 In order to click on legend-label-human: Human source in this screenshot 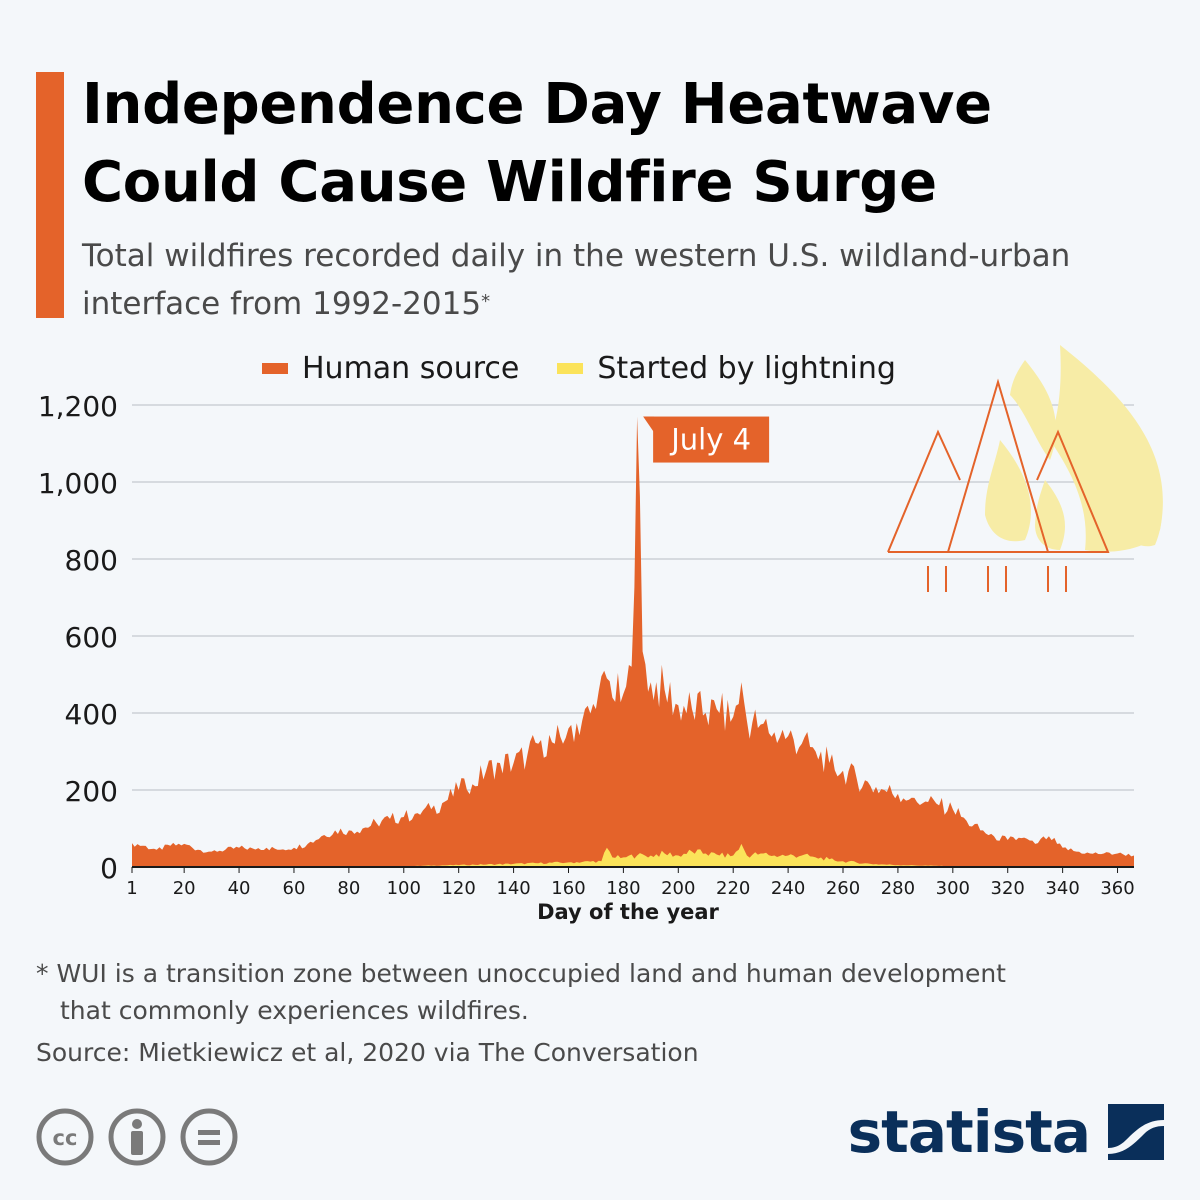, I will do `click(411, 368)`.